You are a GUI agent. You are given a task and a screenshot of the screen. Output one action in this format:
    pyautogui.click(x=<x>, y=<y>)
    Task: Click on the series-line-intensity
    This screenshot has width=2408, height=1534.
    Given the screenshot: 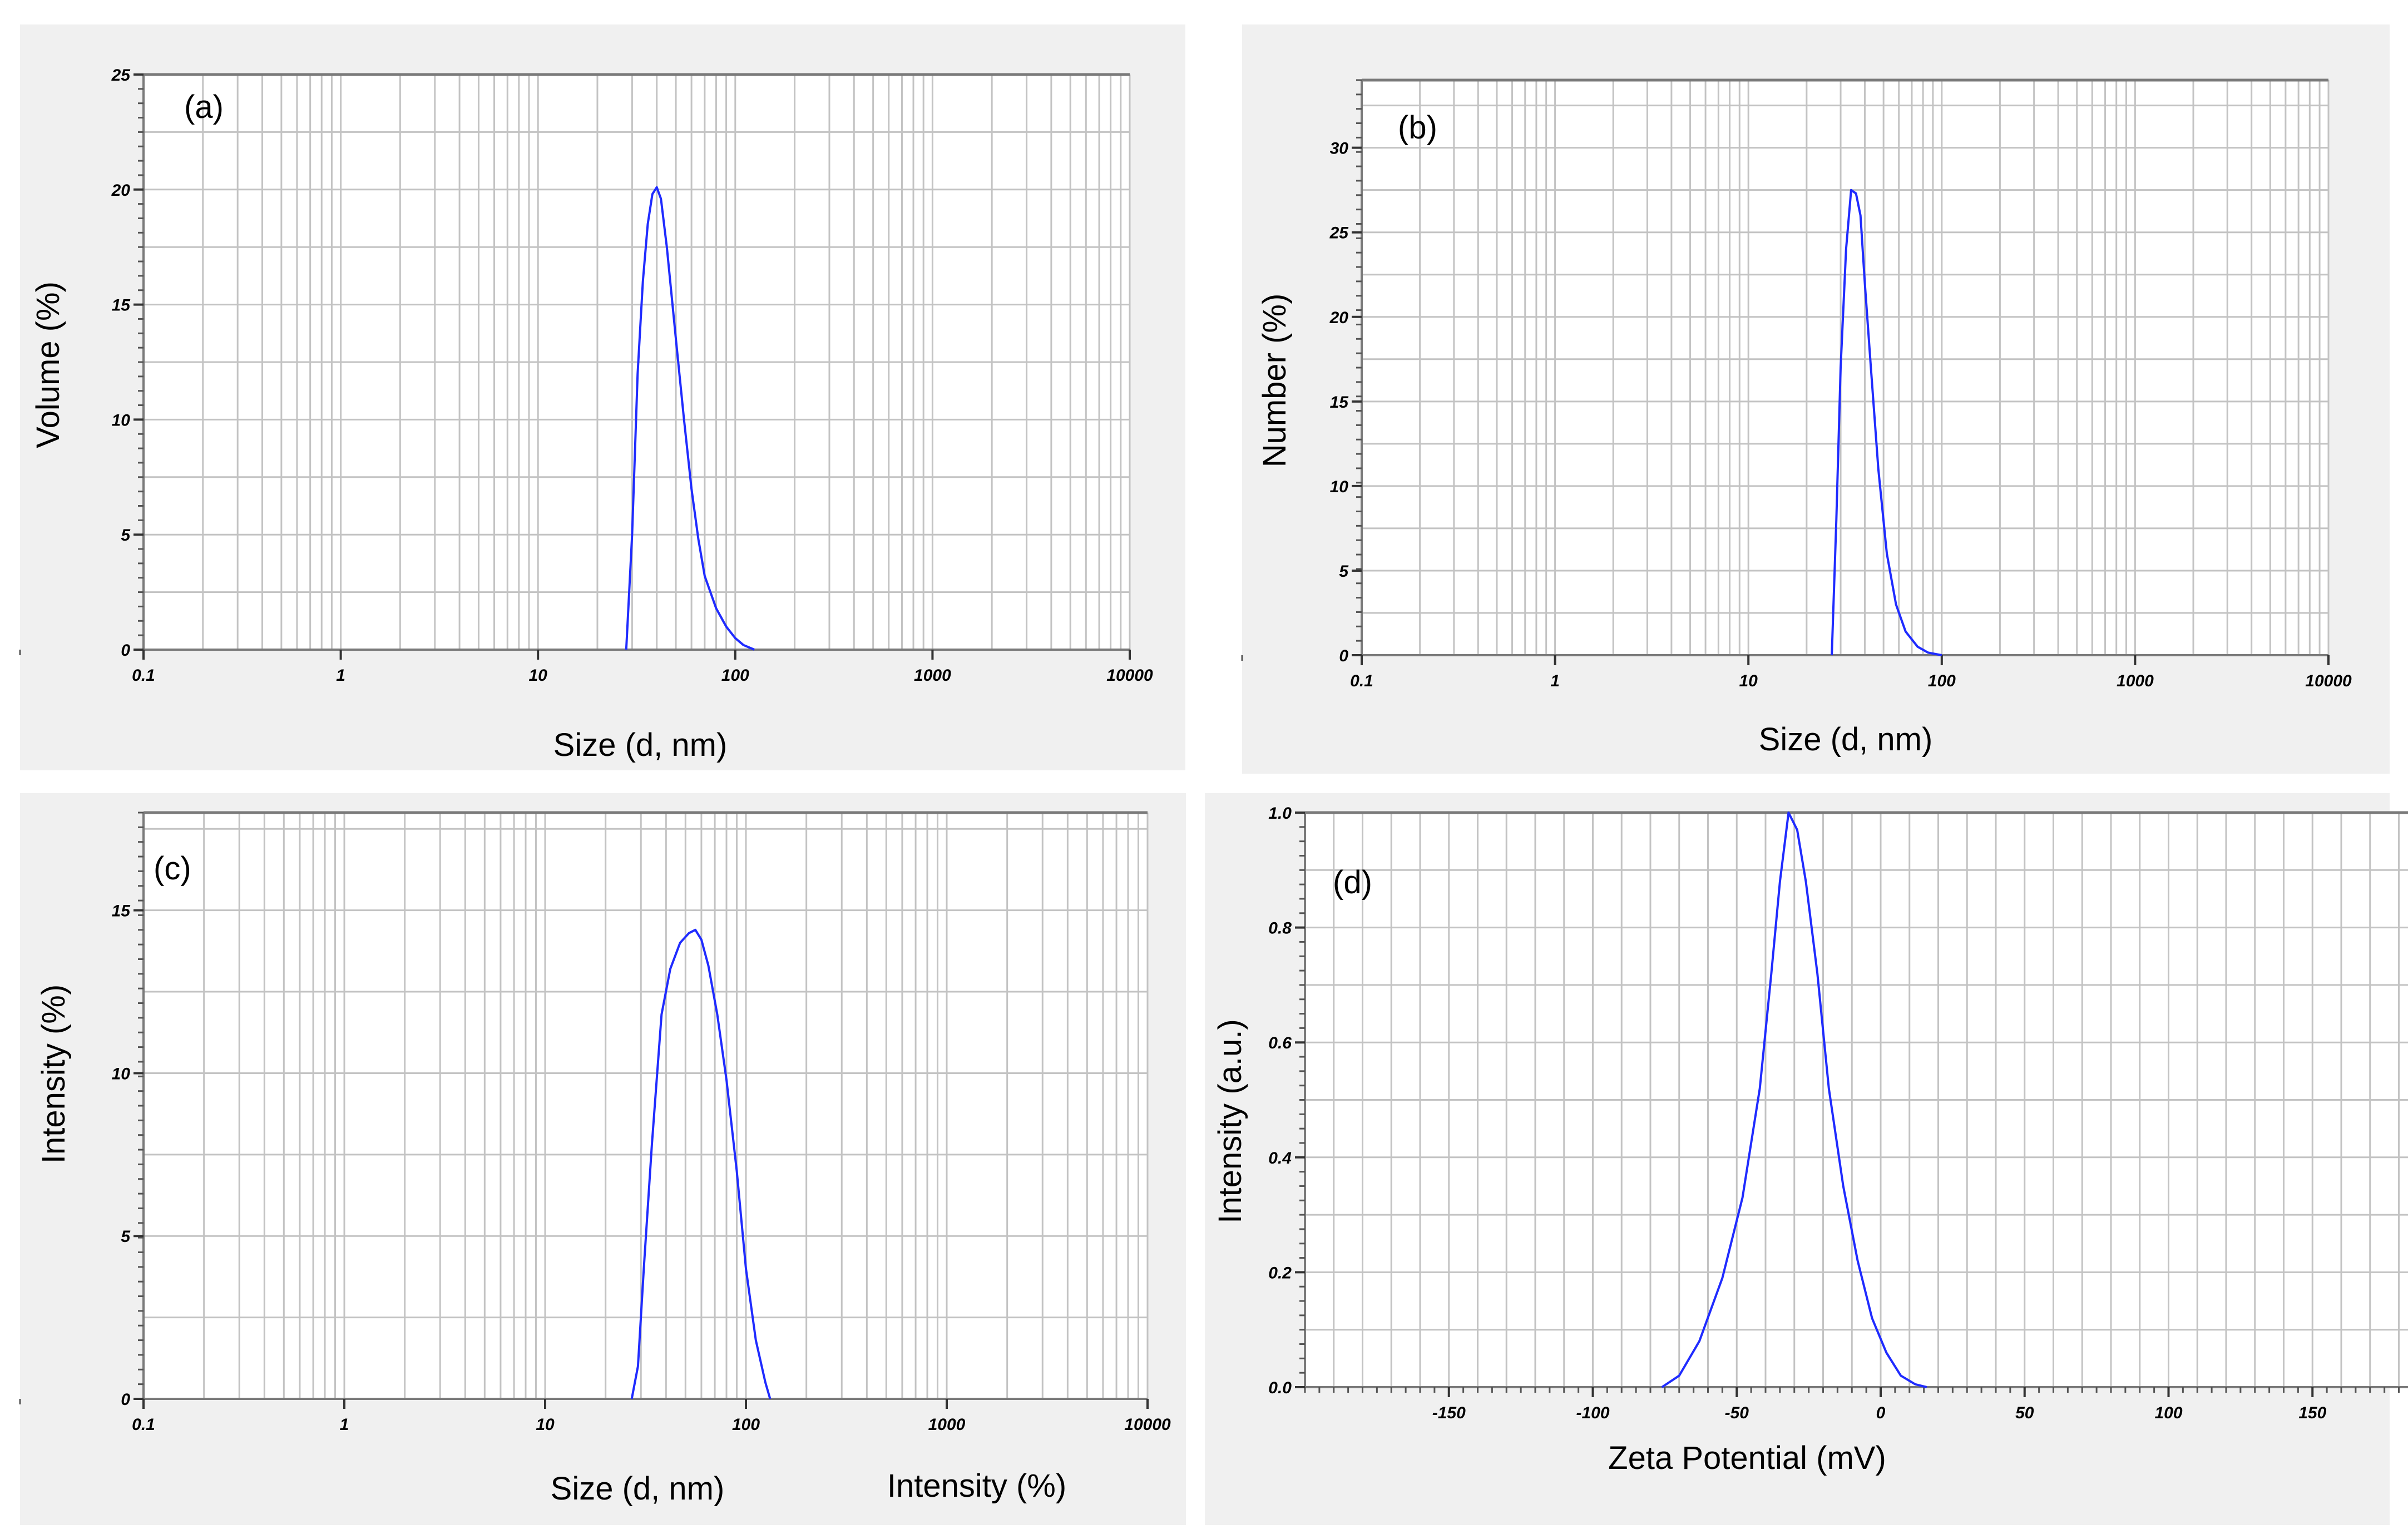 What is the action you would take?
    pyautogui.click(x=701, y=1164)
    